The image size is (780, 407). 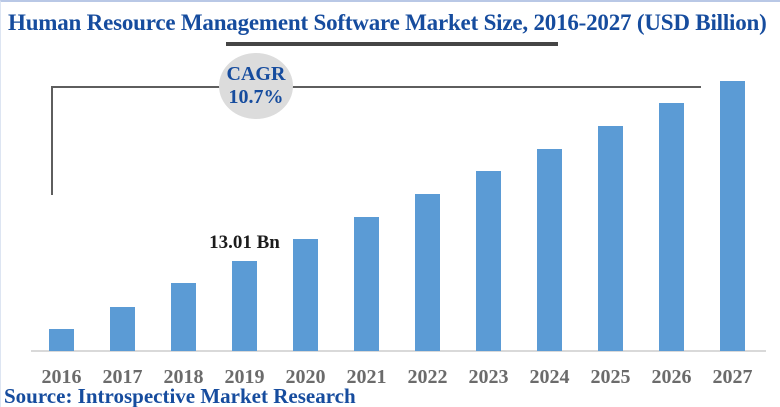 I want to click on bar-2018, so click(x=183, y=317).